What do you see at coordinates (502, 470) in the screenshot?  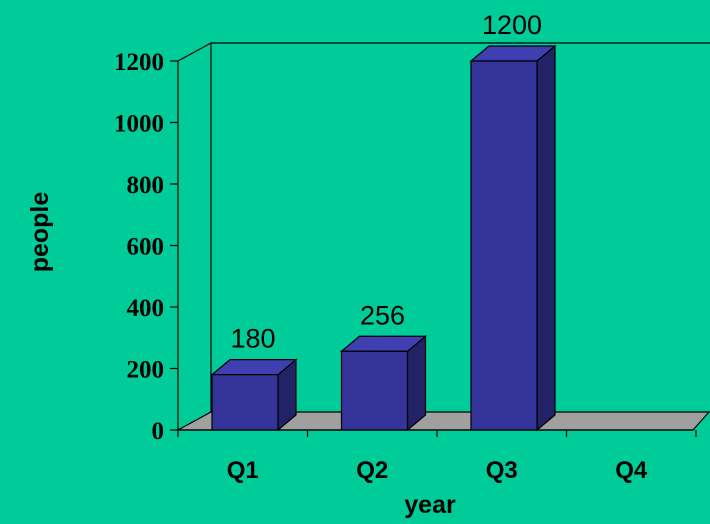 I see `x-tick-label: Q3` at bounding box center [502, 470].